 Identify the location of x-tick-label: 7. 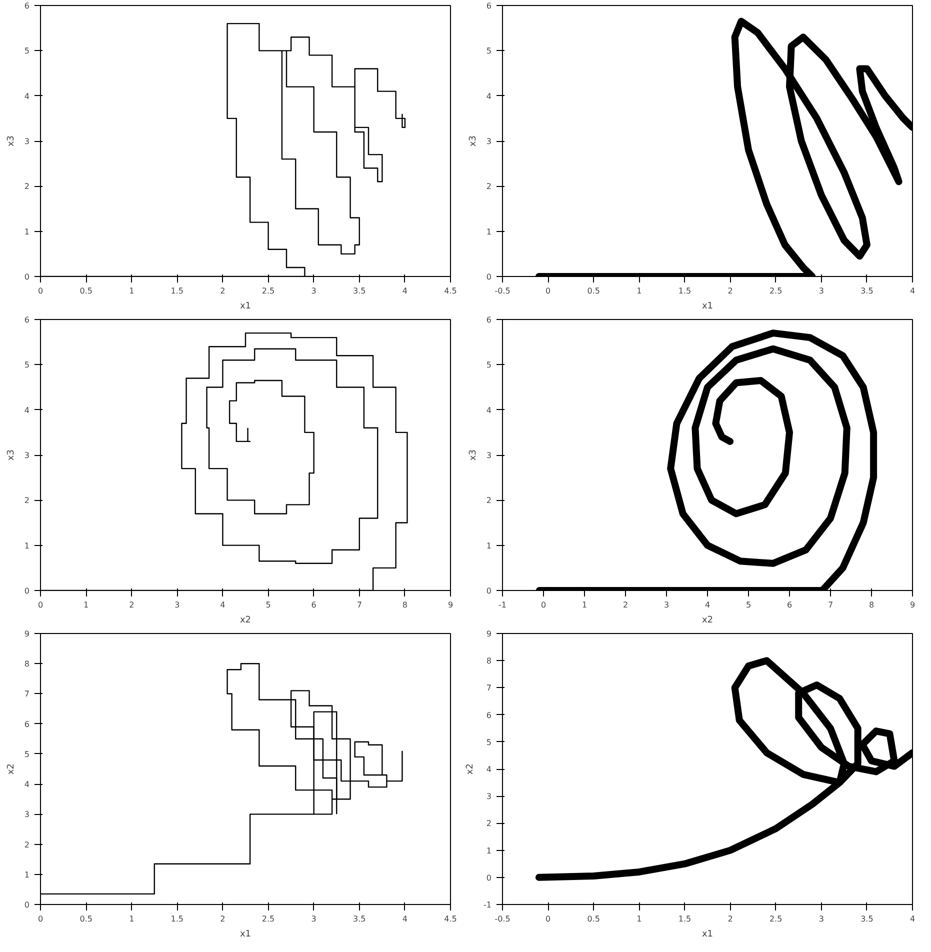
(831, 605).